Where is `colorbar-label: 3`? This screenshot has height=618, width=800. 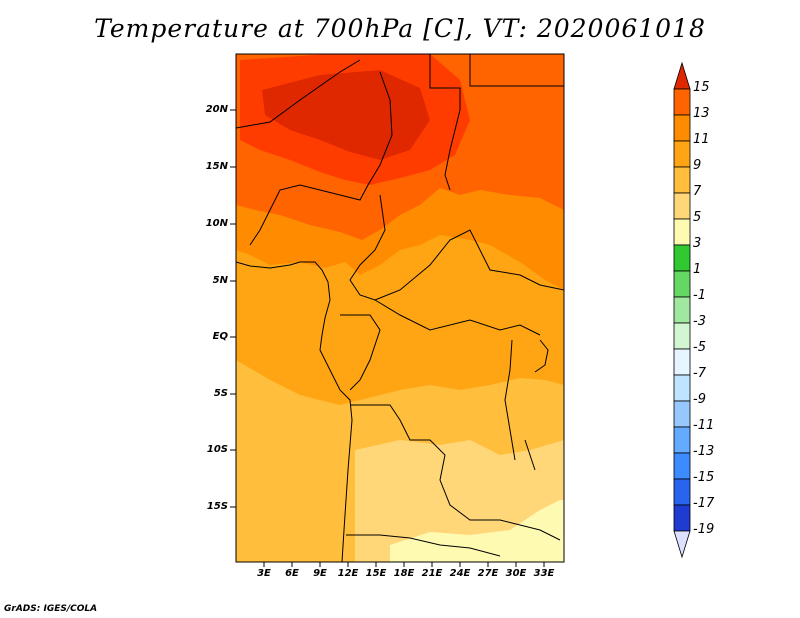 colorbar-label: 3 is located at coordinates (697, 243).